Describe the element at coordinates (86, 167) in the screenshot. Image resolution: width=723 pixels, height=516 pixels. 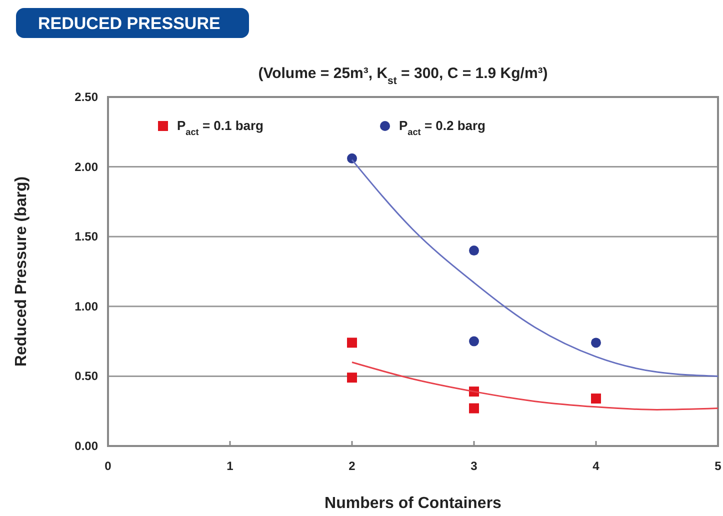
I see `y-tick-label: 2.00` at that location.